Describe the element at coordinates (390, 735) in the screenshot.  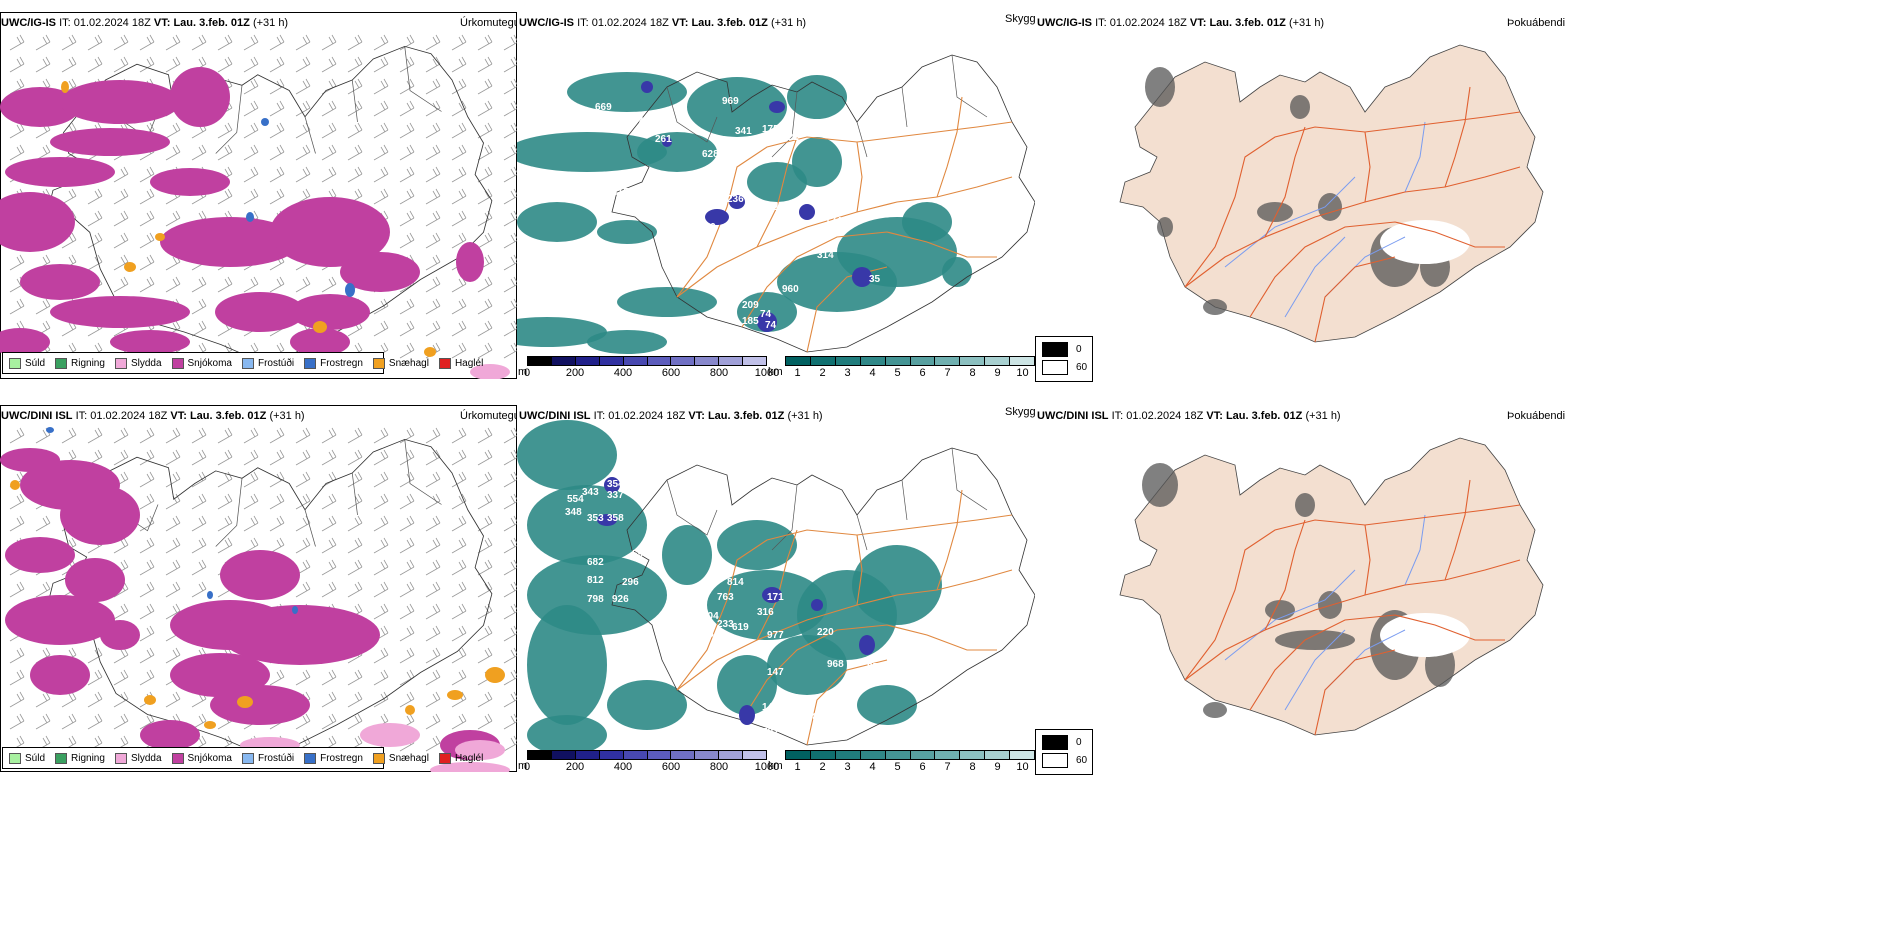
I see `sleet-area` at that location.